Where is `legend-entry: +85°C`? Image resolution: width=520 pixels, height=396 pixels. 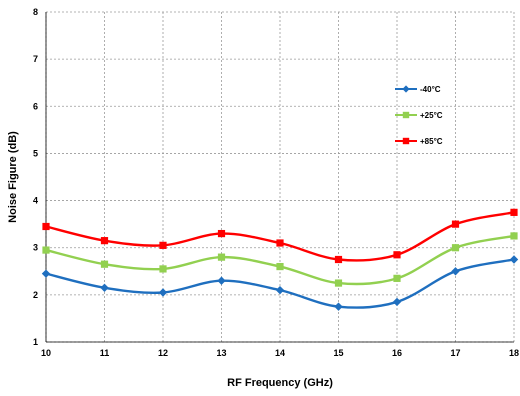 legend-entry: +85°C is located at coordinates (419, 141).